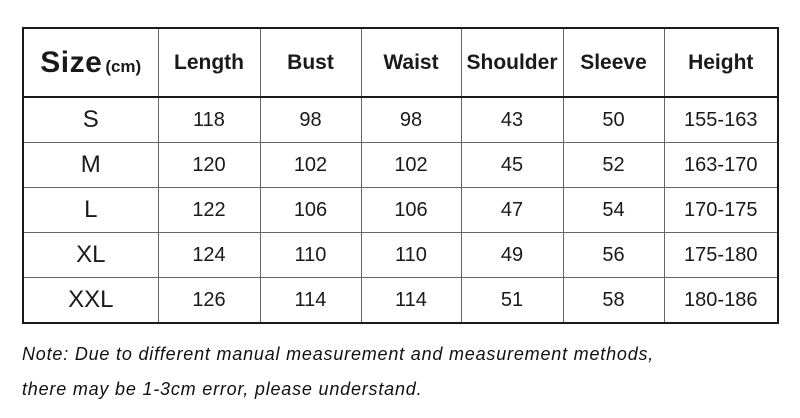  I want to click on cell-bust: 114, so click(310, 300).